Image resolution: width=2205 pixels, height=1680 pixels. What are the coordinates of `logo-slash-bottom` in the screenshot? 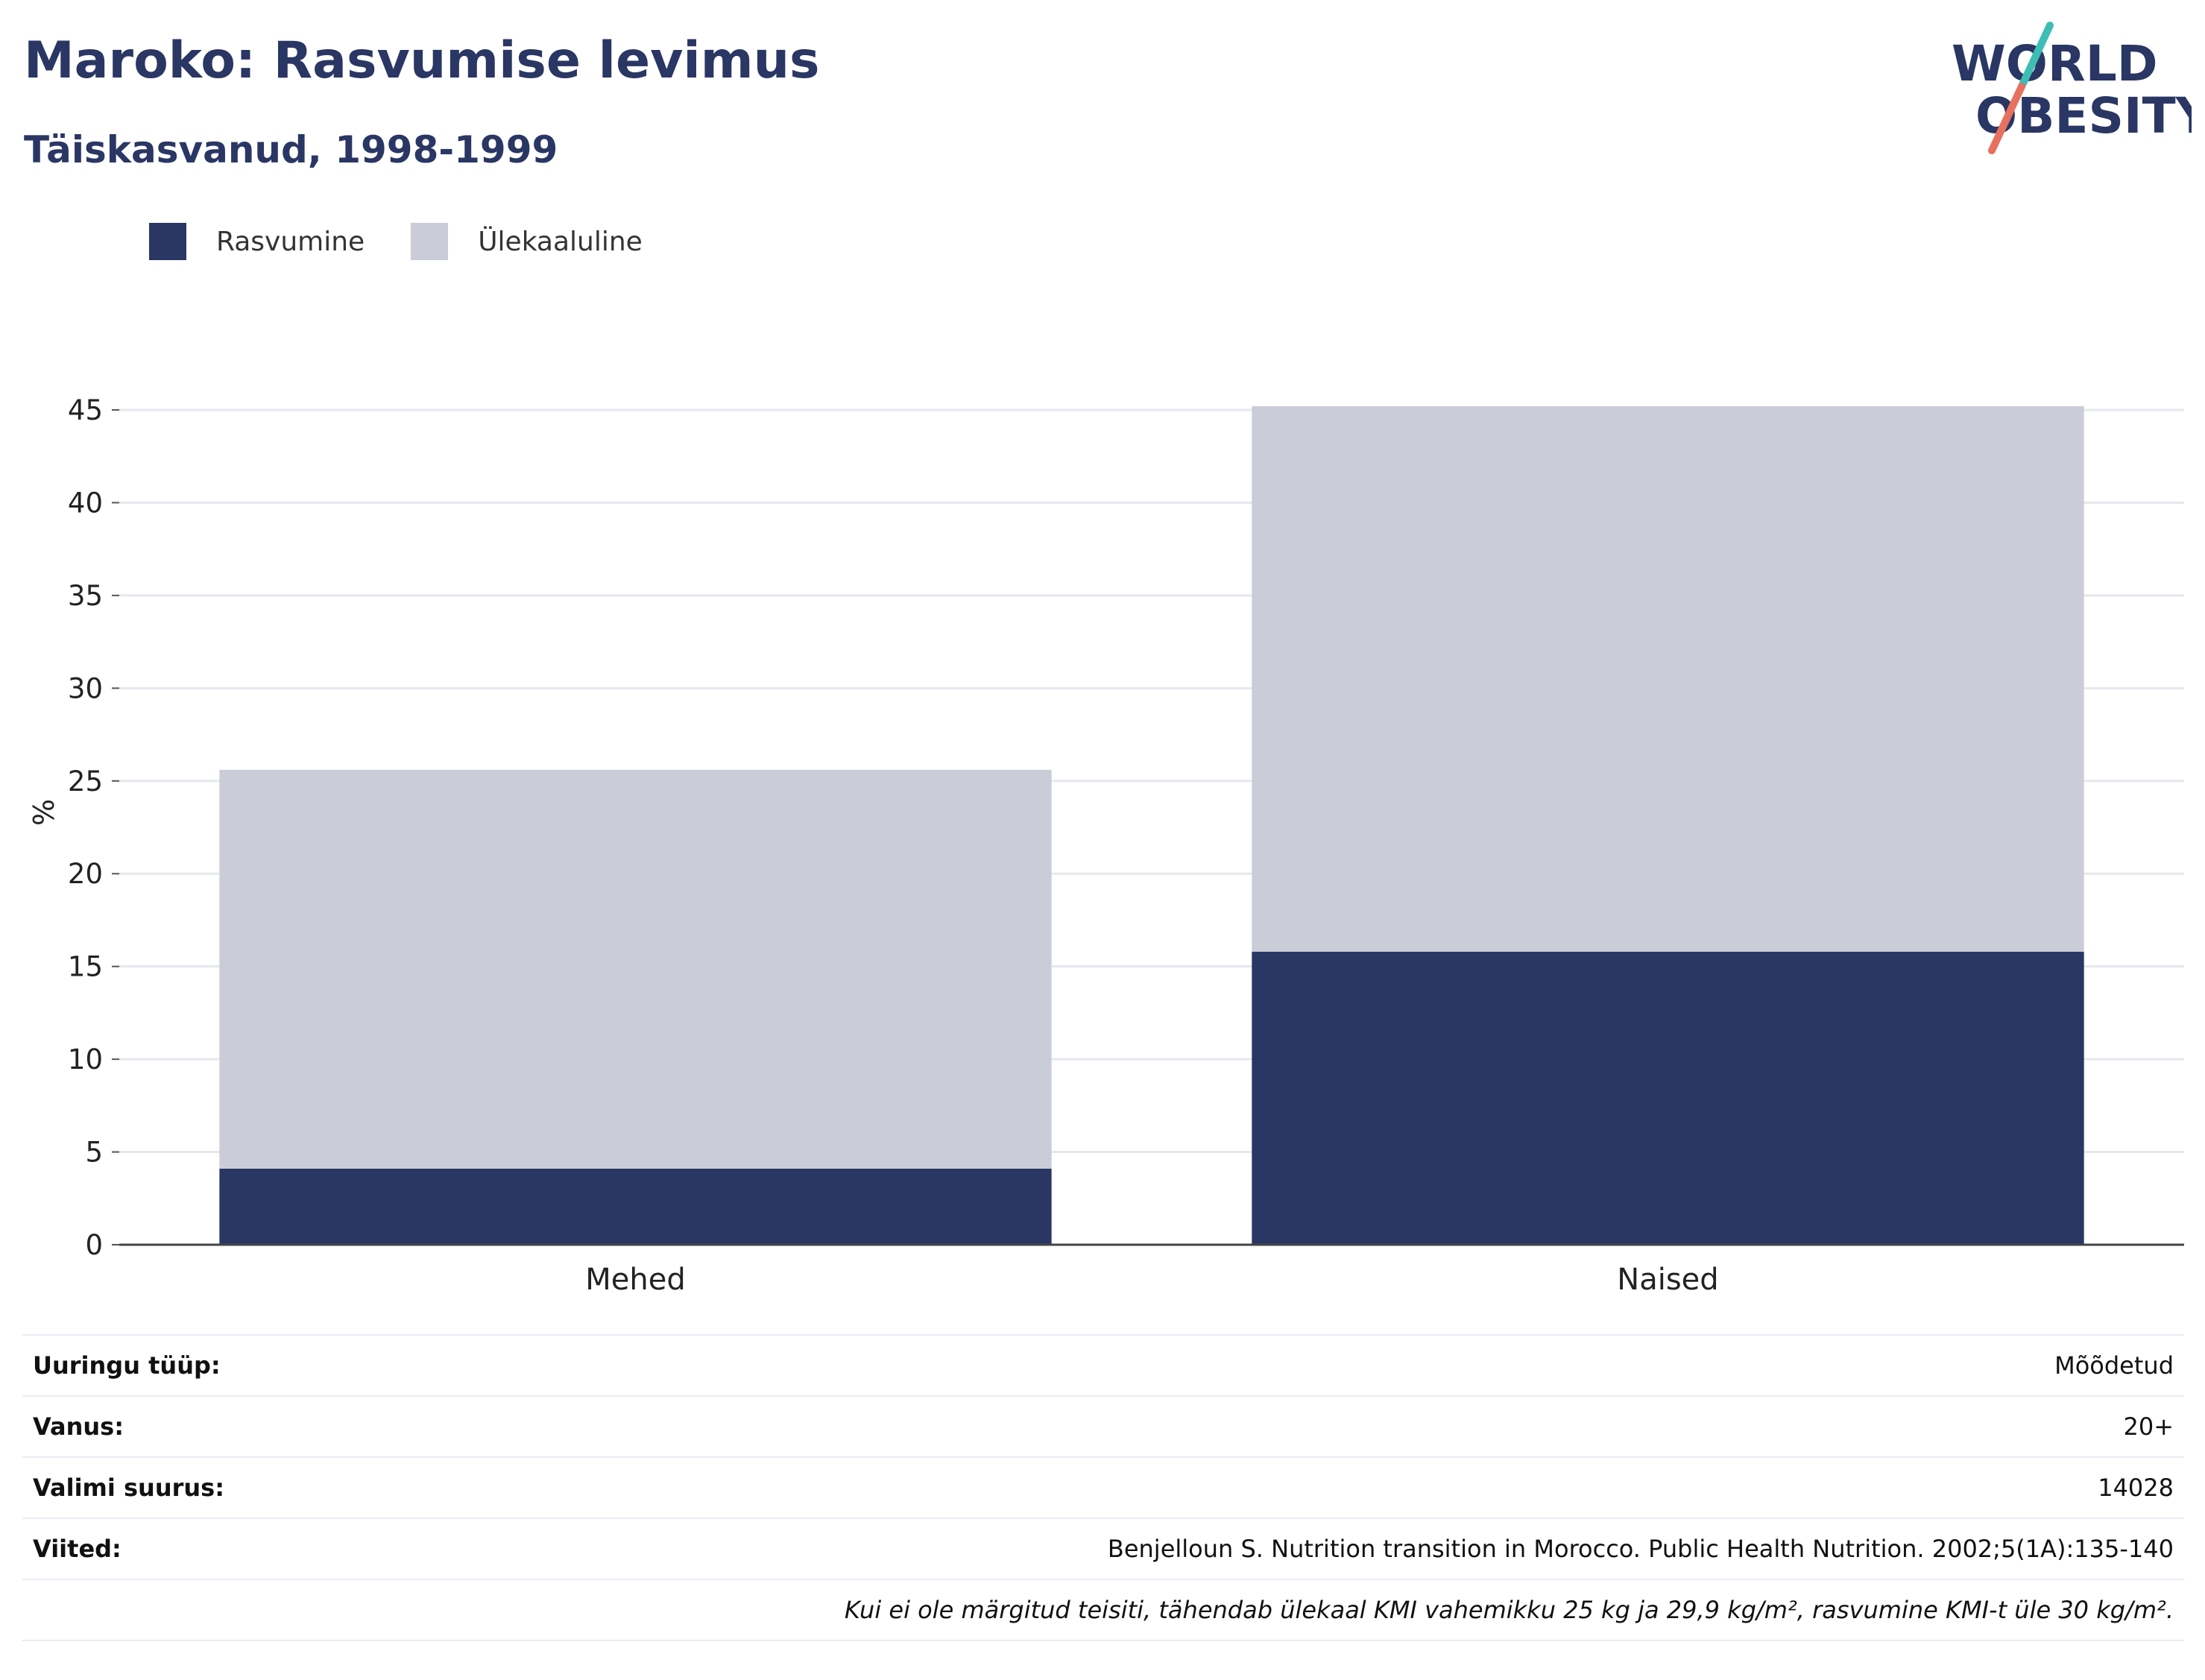 It's located at (2006, 118).